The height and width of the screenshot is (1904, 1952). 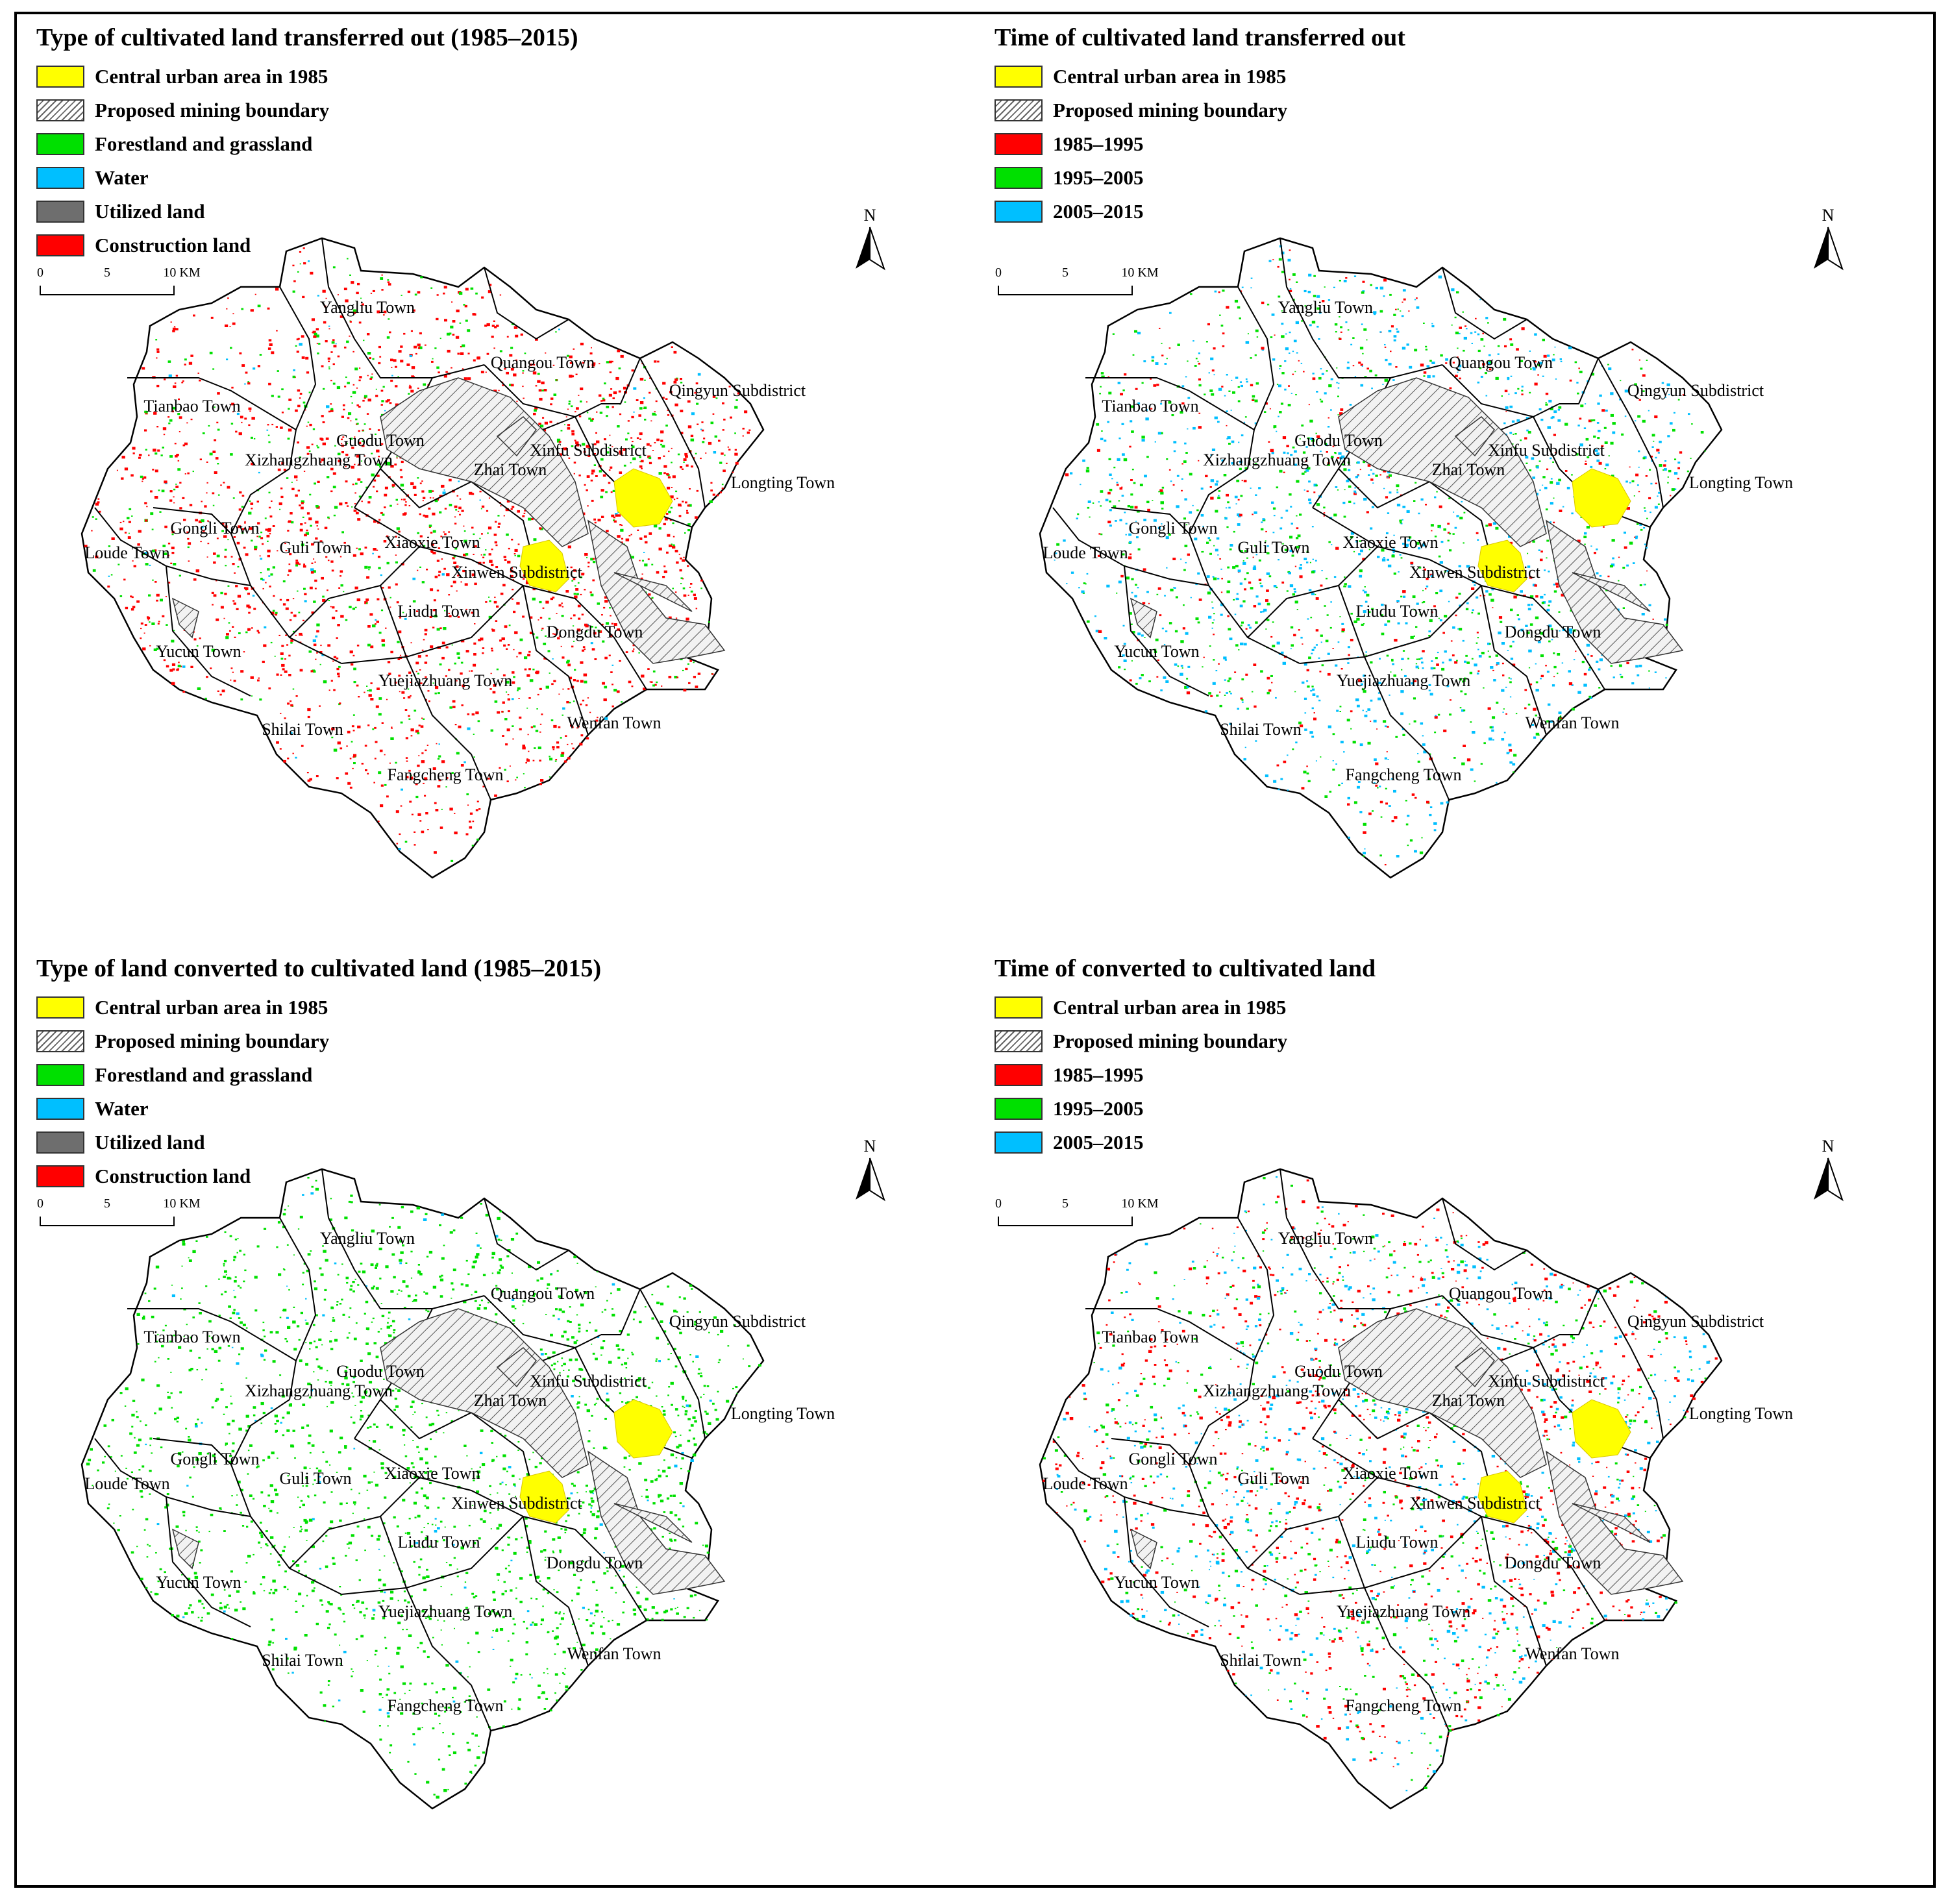 What do you see at coordinates (1390, 542) in the screenshot?
I see `town-label: Xiaoxie Town` at bounding box center [1390, 542].